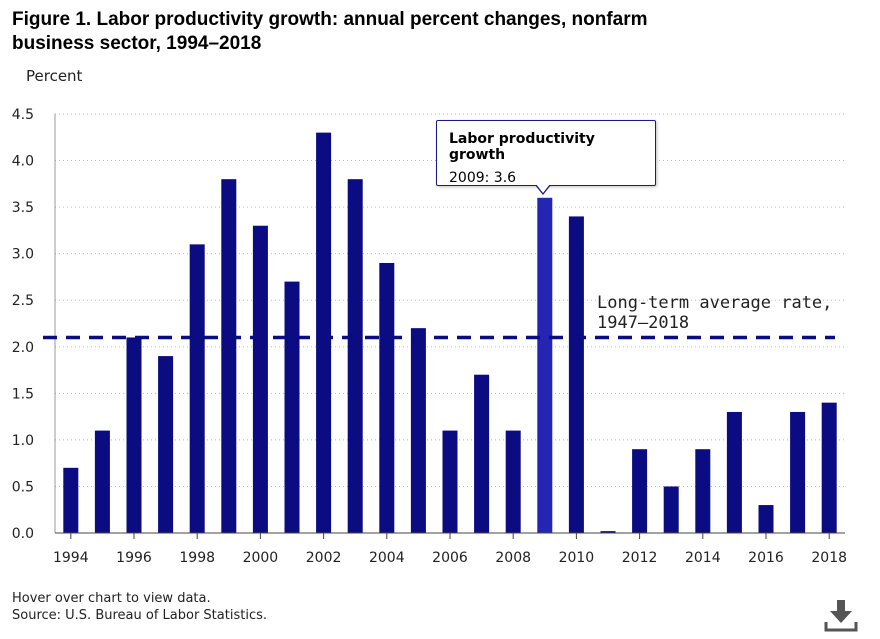  Describe the element at coordinates (766, 558) in the screenshot. I see `x-tick-label: 2016` at that location.